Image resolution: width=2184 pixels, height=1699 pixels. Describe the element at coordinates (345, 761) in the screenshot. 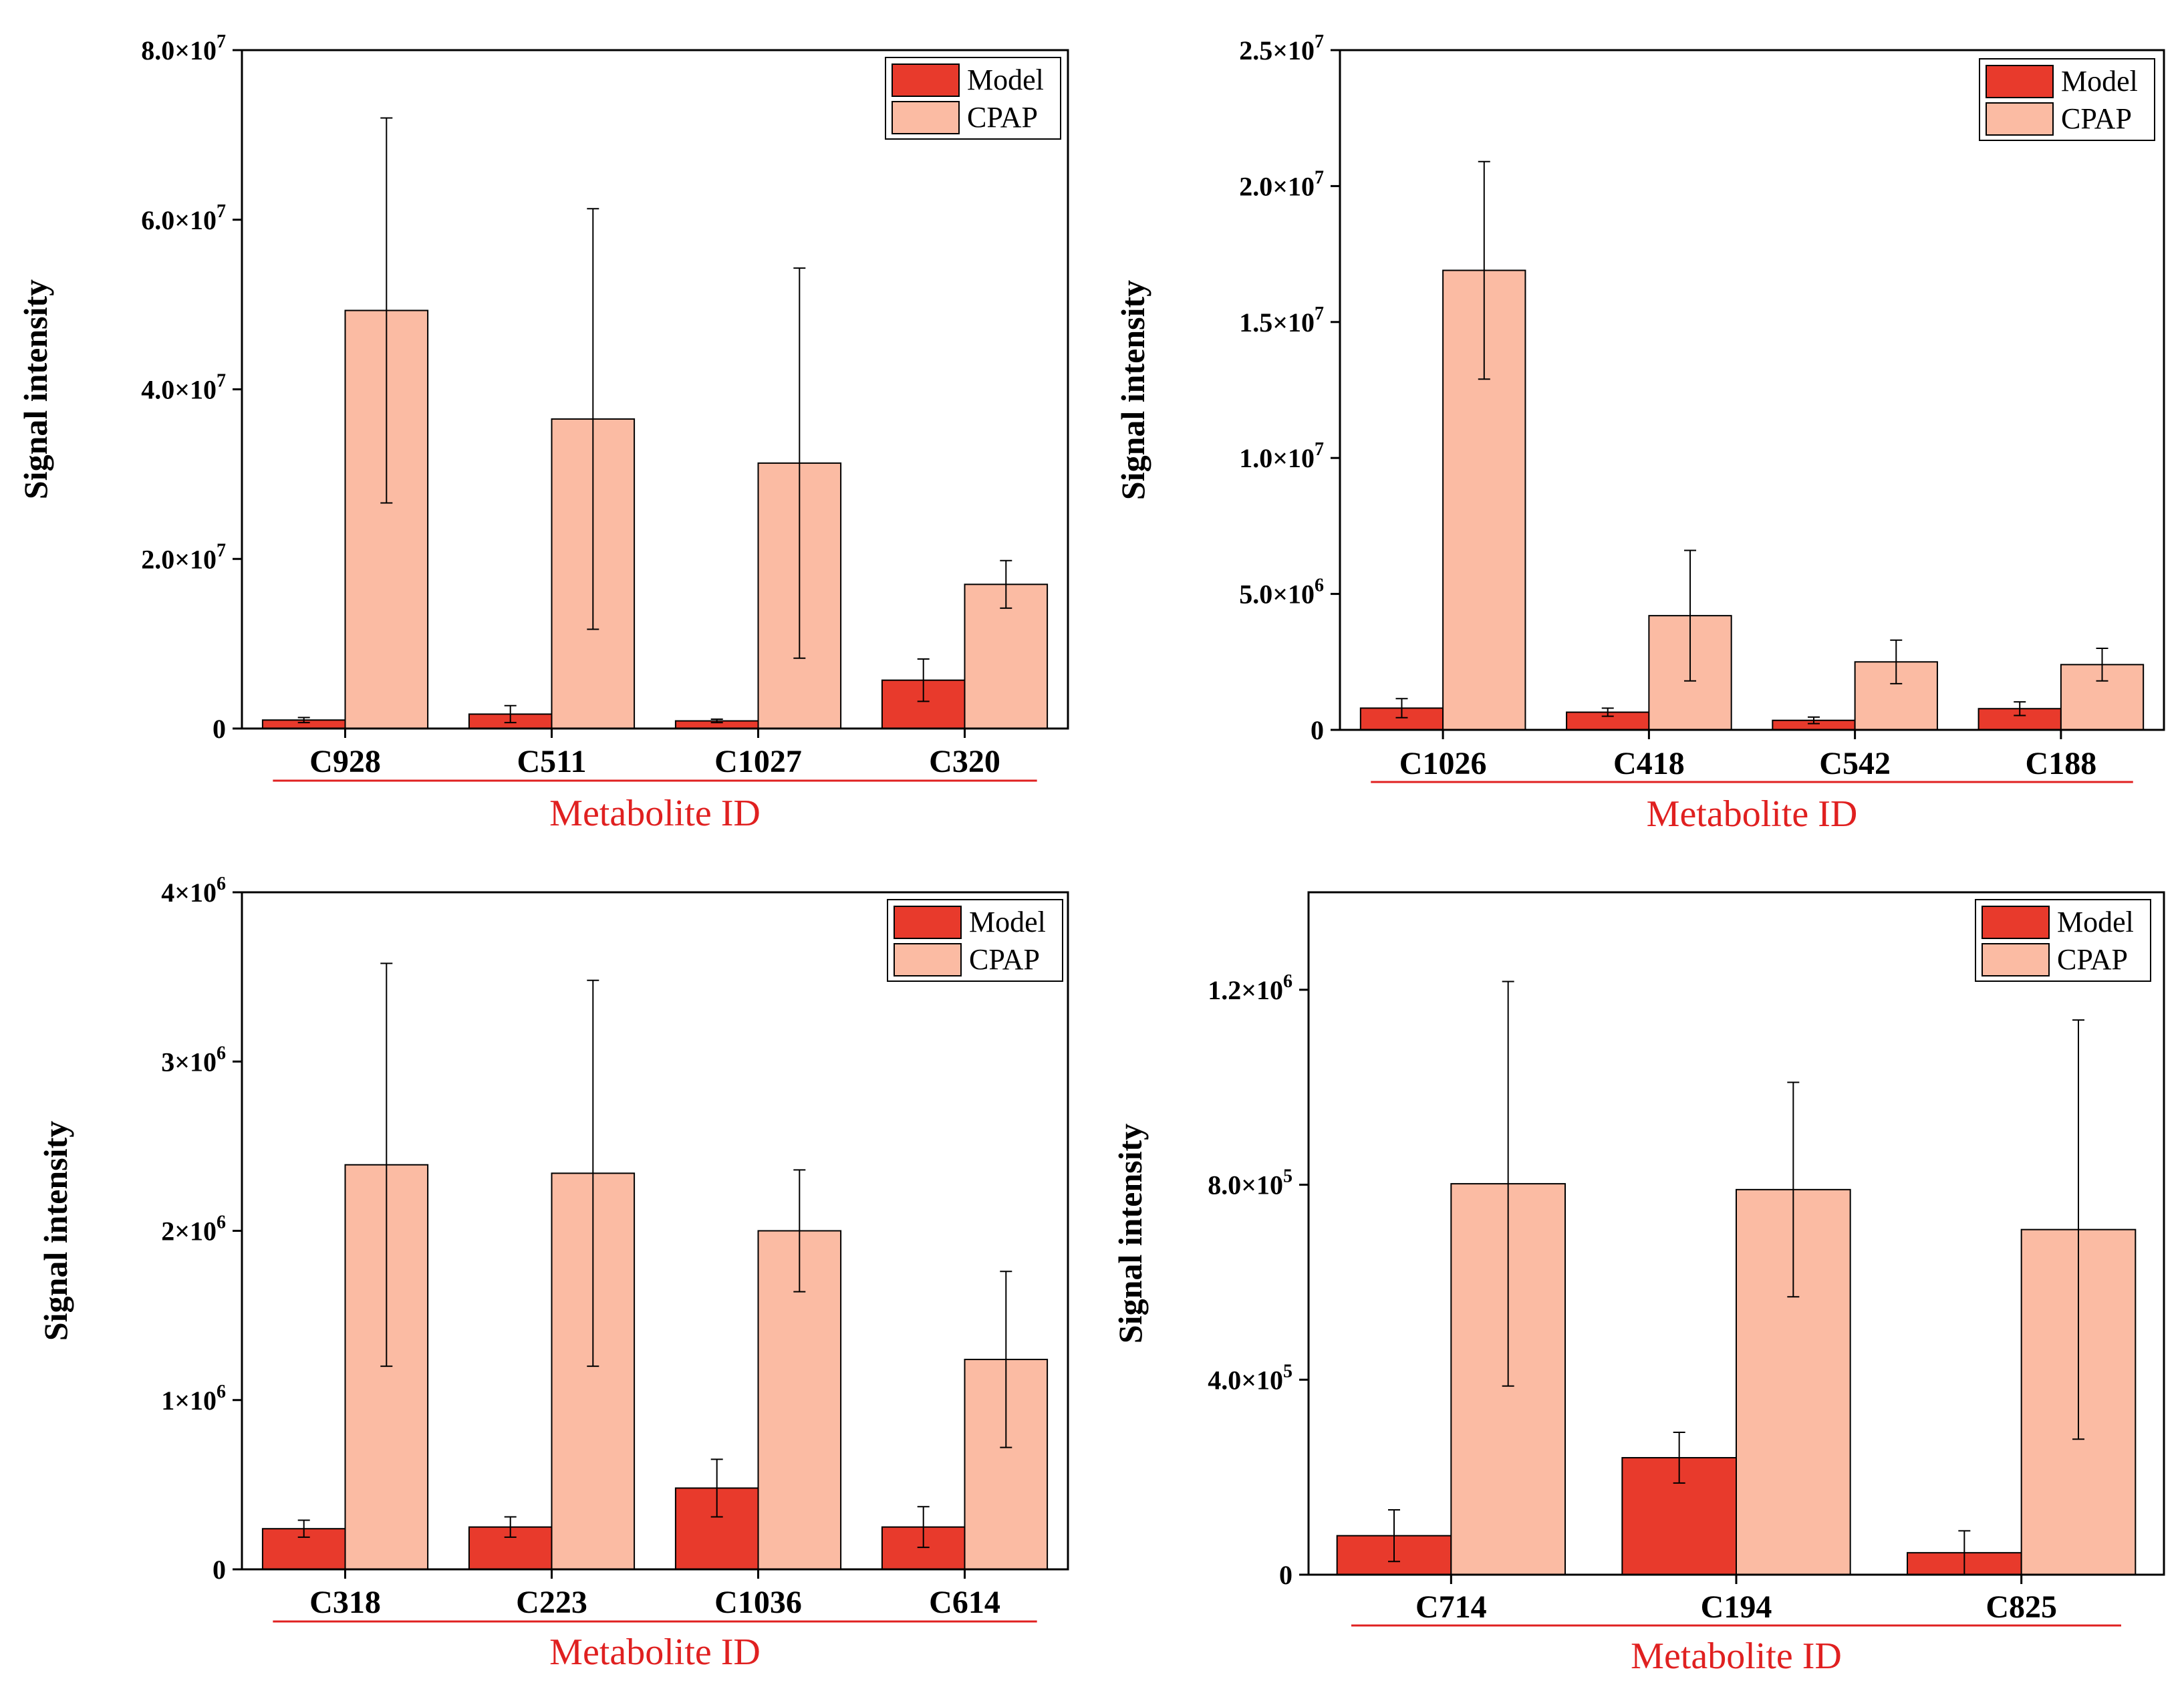

I see `category-label-c928: C928` at that location.